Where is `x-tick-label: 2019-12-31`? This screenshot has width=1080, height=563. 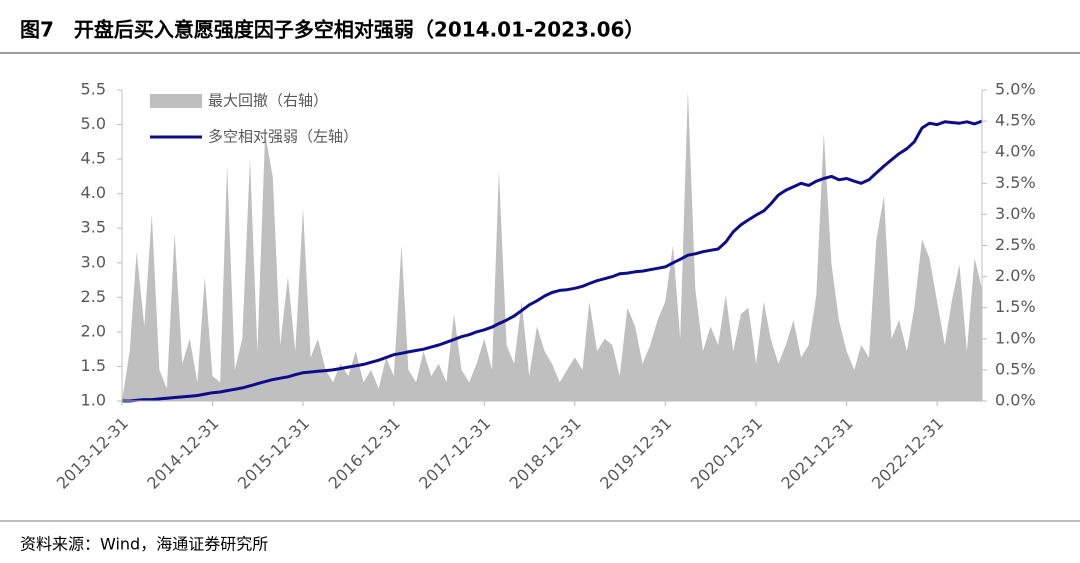 x-tick-label: 2019-12-31 is located at coordinates (635, 453).